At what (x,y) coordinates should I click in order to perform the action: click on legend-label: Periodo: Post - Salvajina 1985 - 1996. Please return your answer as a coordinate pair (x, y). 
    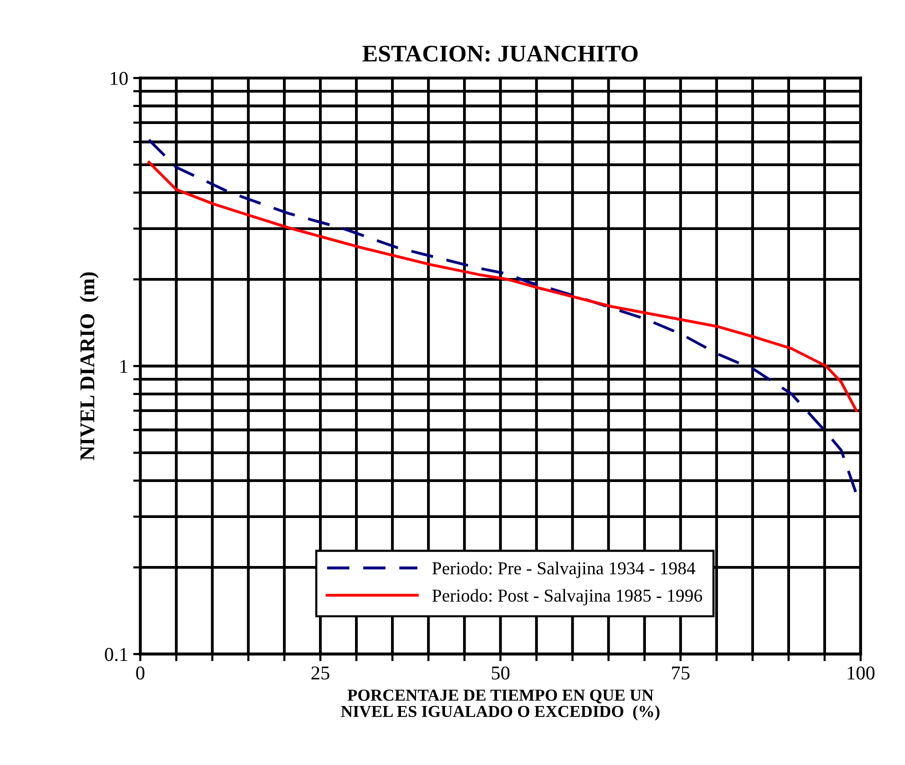
    Looking at the image, I should click on (567, 597).